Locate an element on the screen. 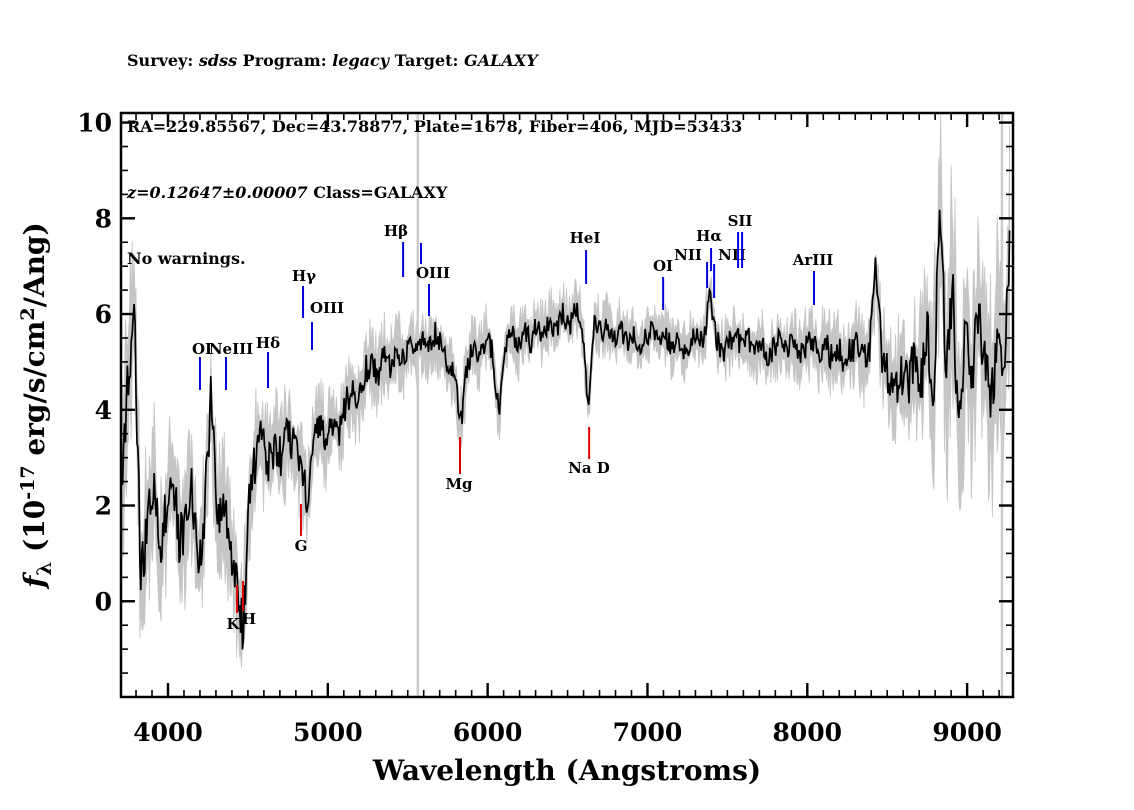  line-marker-label: Hγ is located at coordinates (304, 276).